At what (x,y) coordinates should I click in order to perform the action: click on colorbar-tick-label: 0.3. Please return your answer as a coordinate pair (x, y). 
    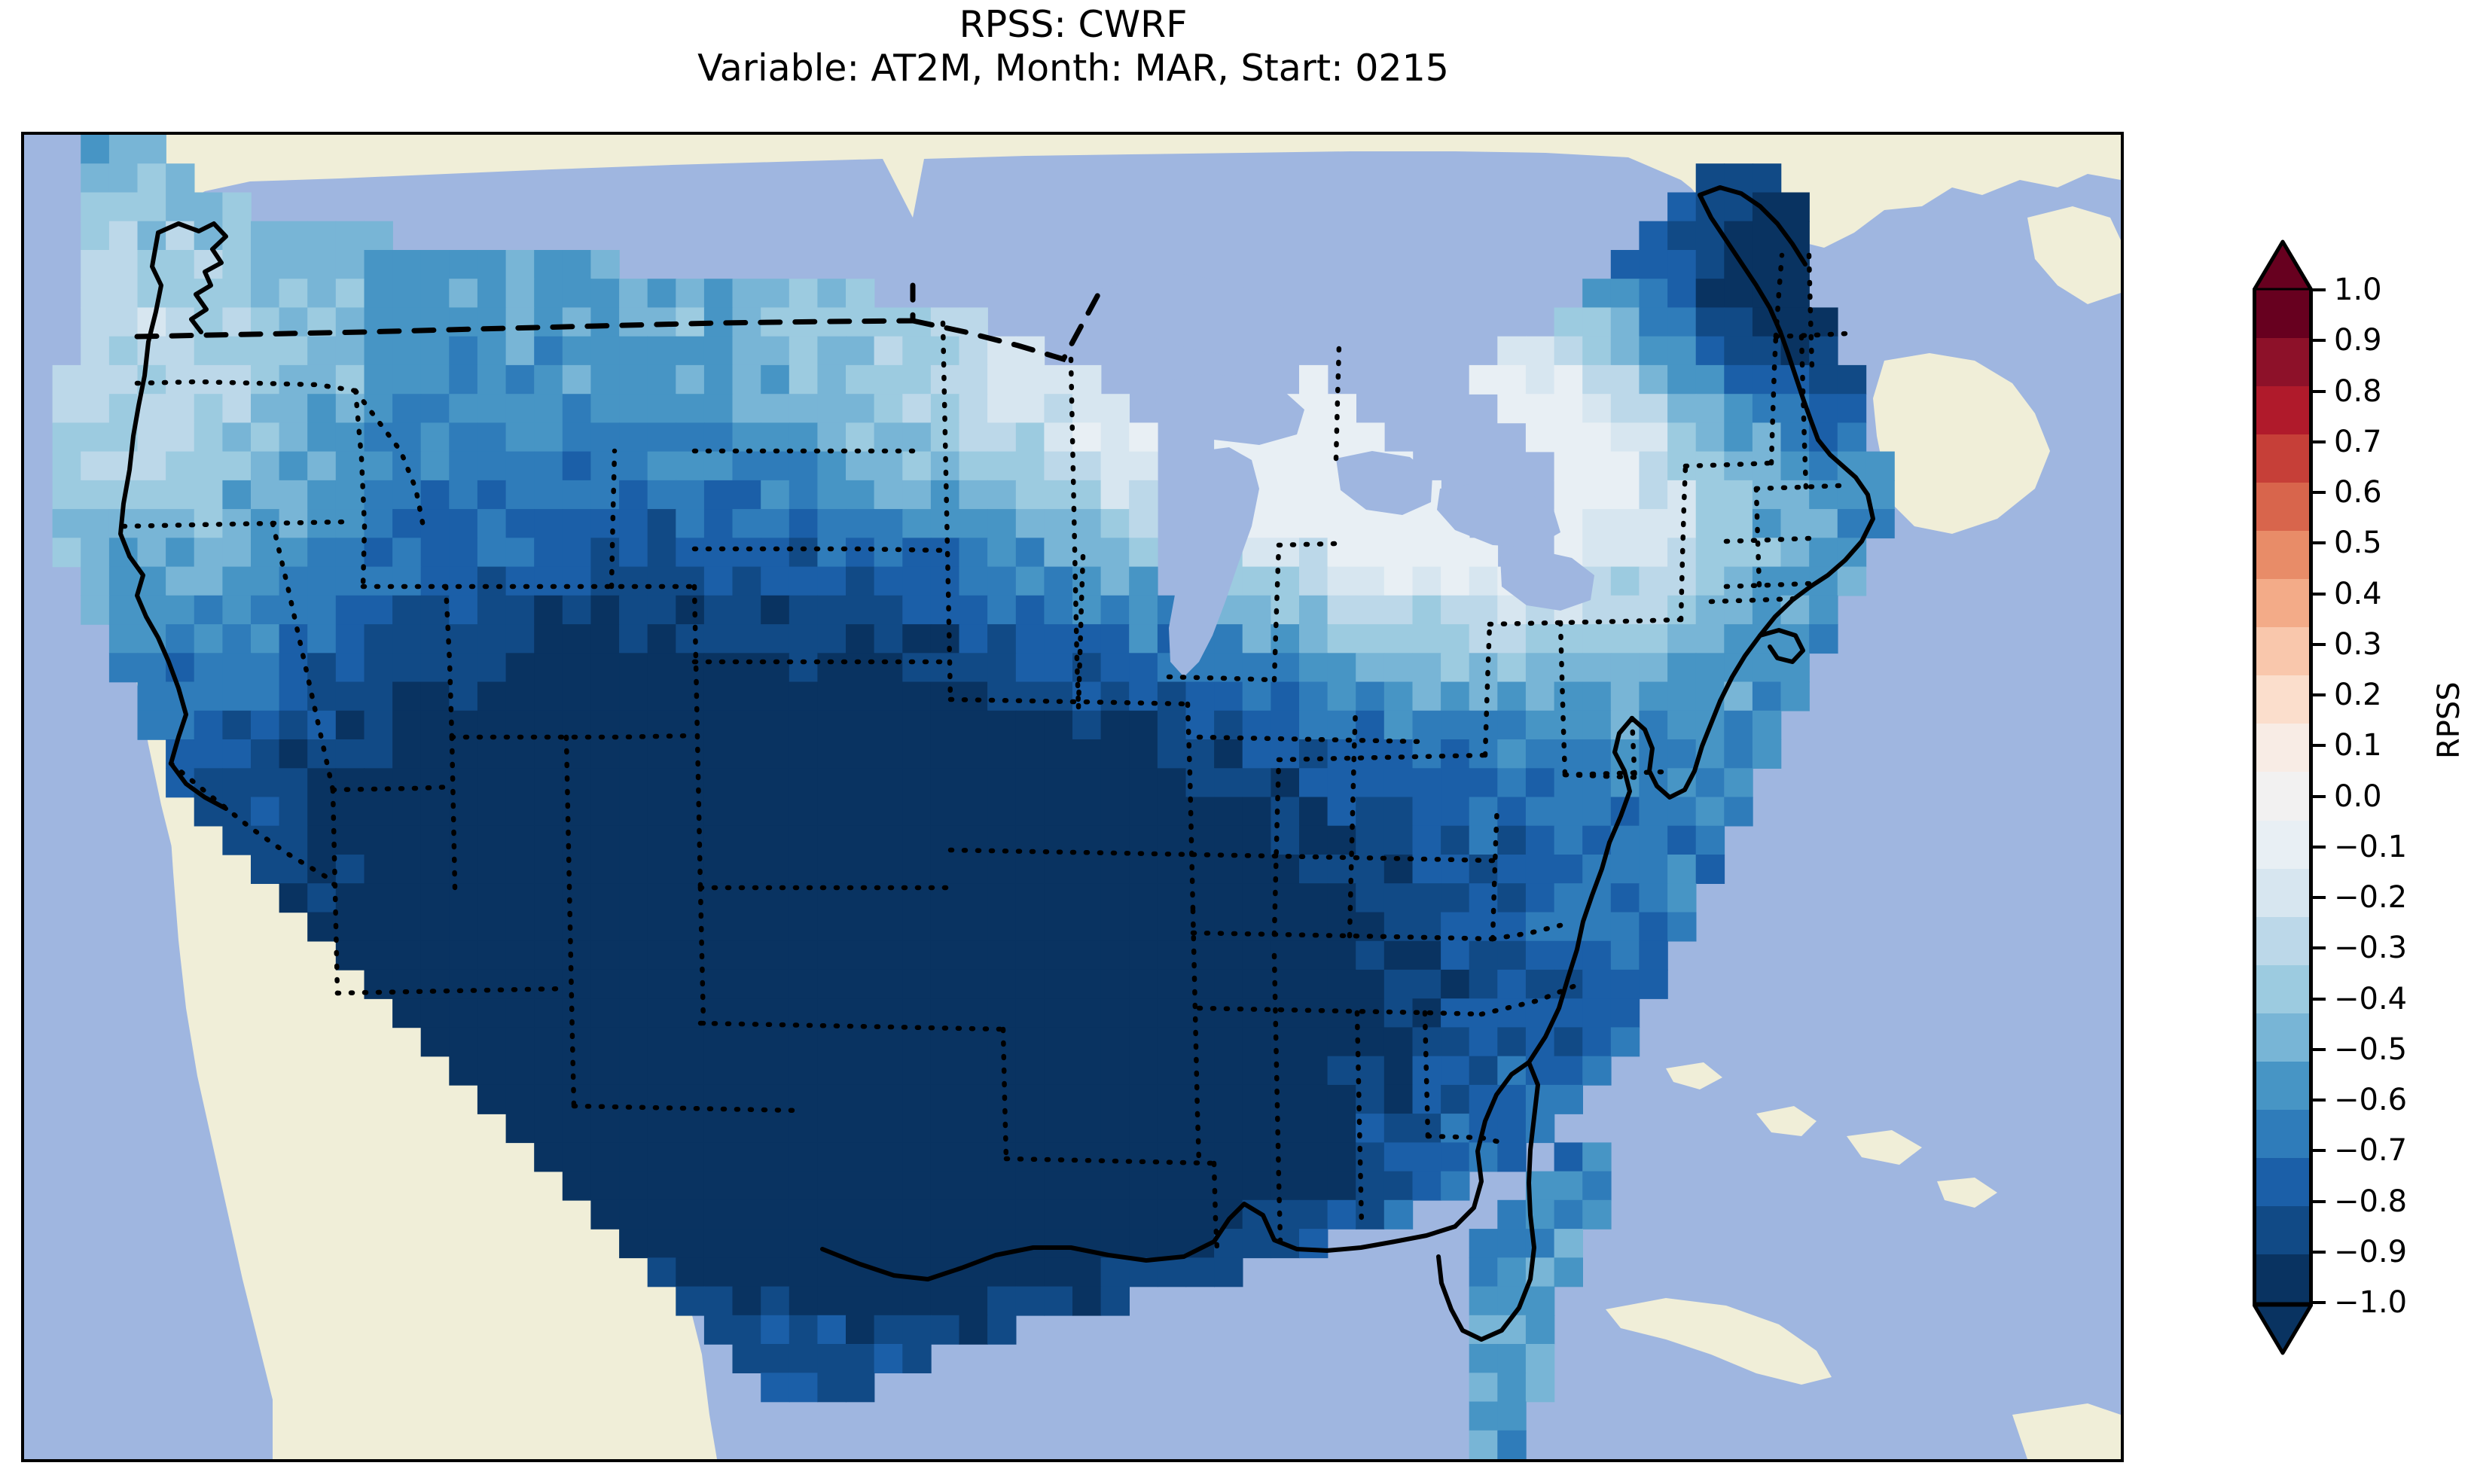
    Looking at the image, I should click on (2358, 644).